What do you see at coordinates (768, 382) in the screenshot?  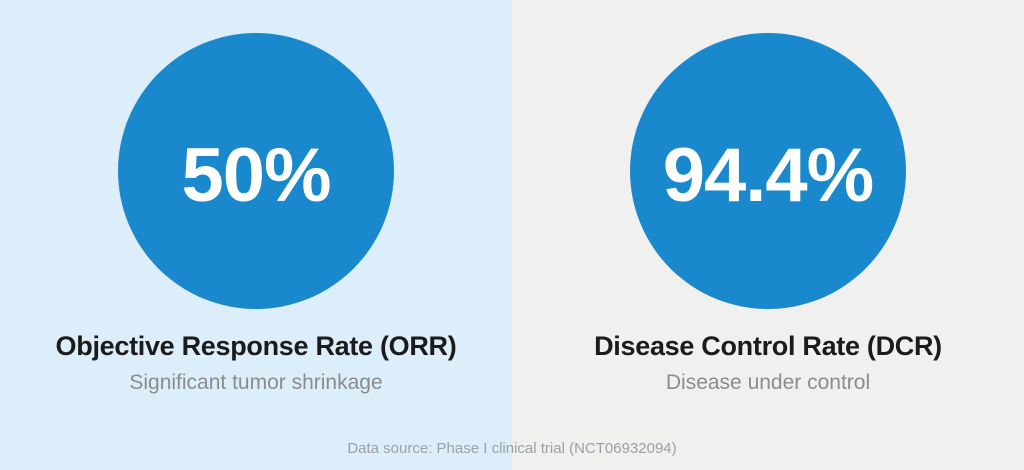 I see `dcr-subtitle: Disease under control` at bounding box center [768, 382].